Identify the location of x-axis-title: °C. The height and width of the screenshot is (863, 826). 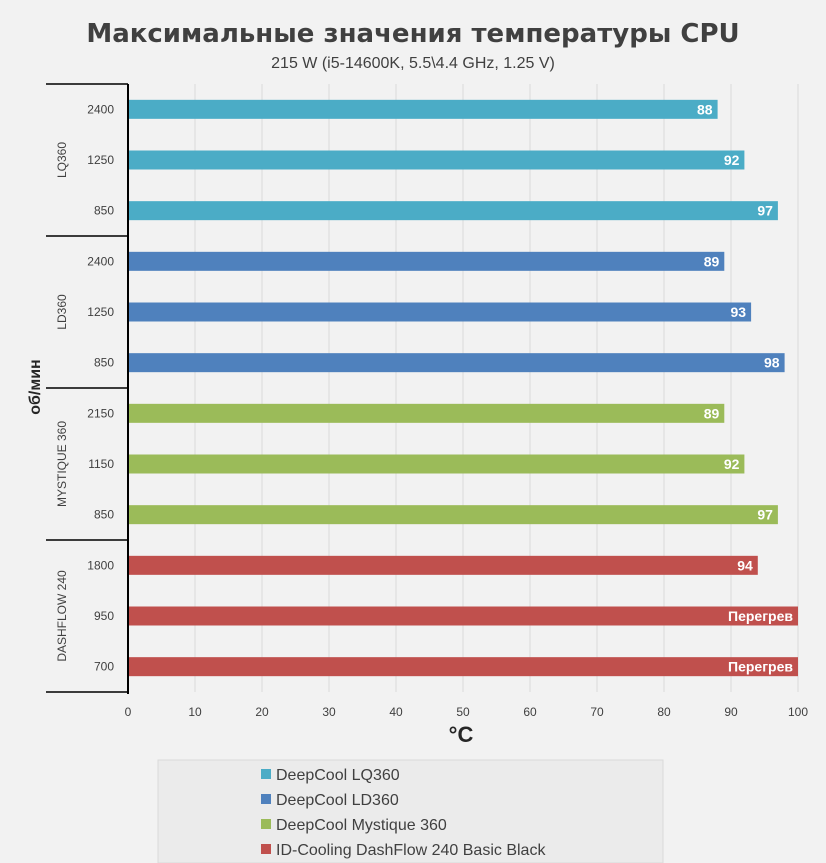
(461, 734).